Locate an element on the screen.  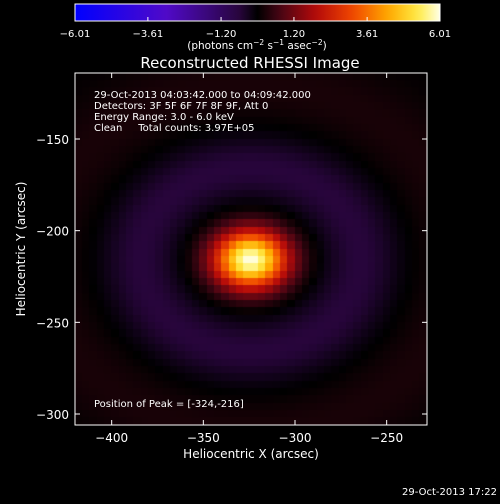
y-tick-label: −300 is located at coordinates (52, 415).